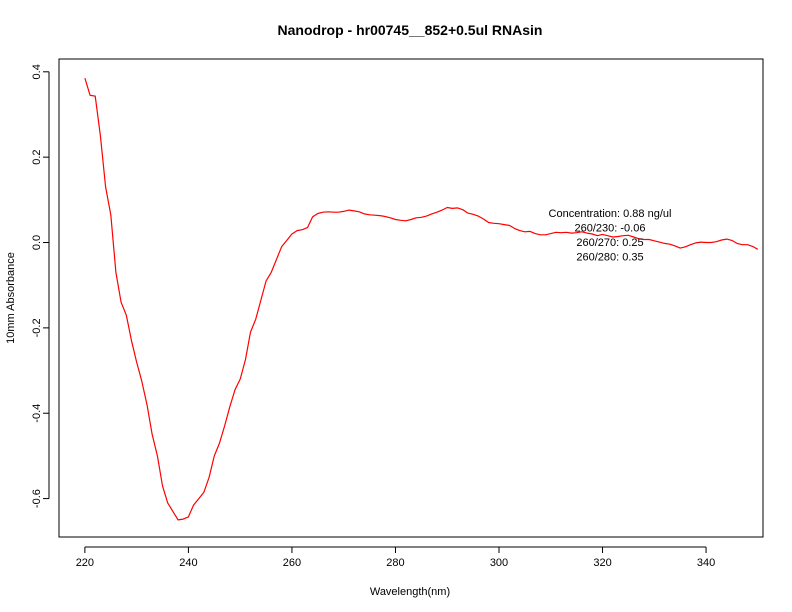 The image size is (792, 612). What do you see at coordinates (602, 563) in the screenshot?
I see `x-tick-label: 320` at bounding box center [602, 563].